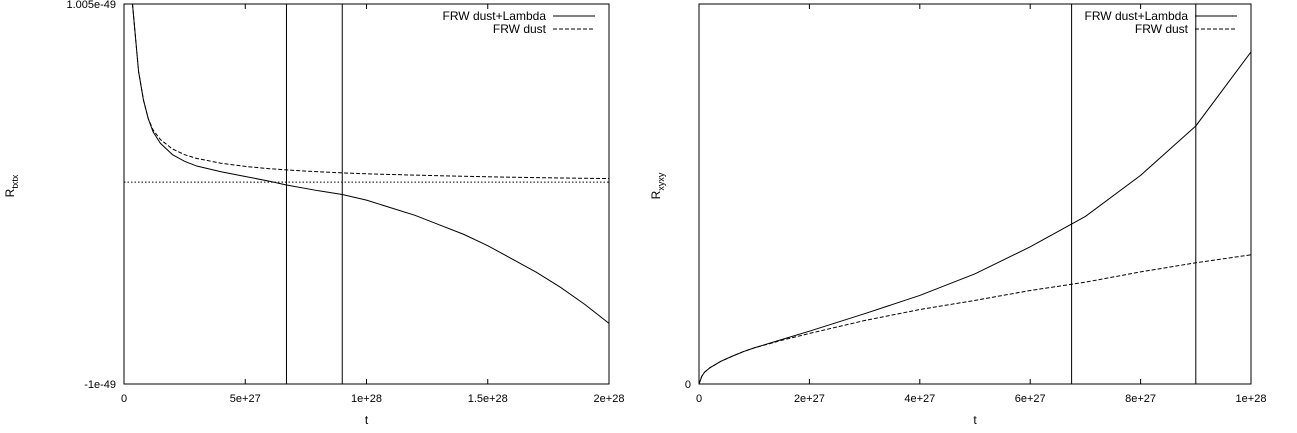  Describe the element at coordinates (609, 399) in the screenshot. I see `x-tick-label: 2e+28` at that location.